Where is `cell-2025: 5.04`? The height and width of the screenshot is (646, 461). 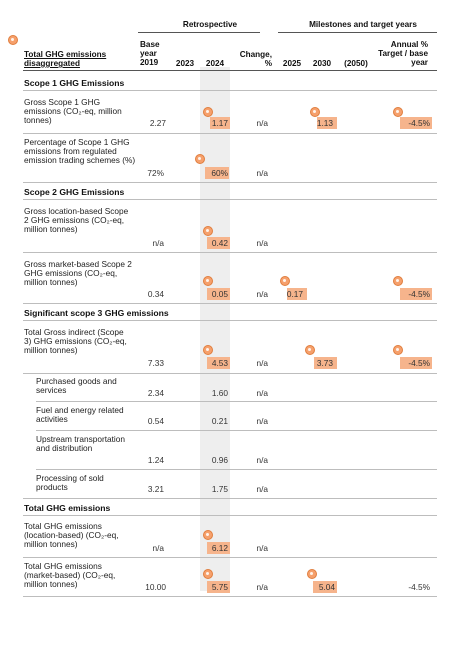 cell-2025: 5.04 is located at coordinates (326, 587).